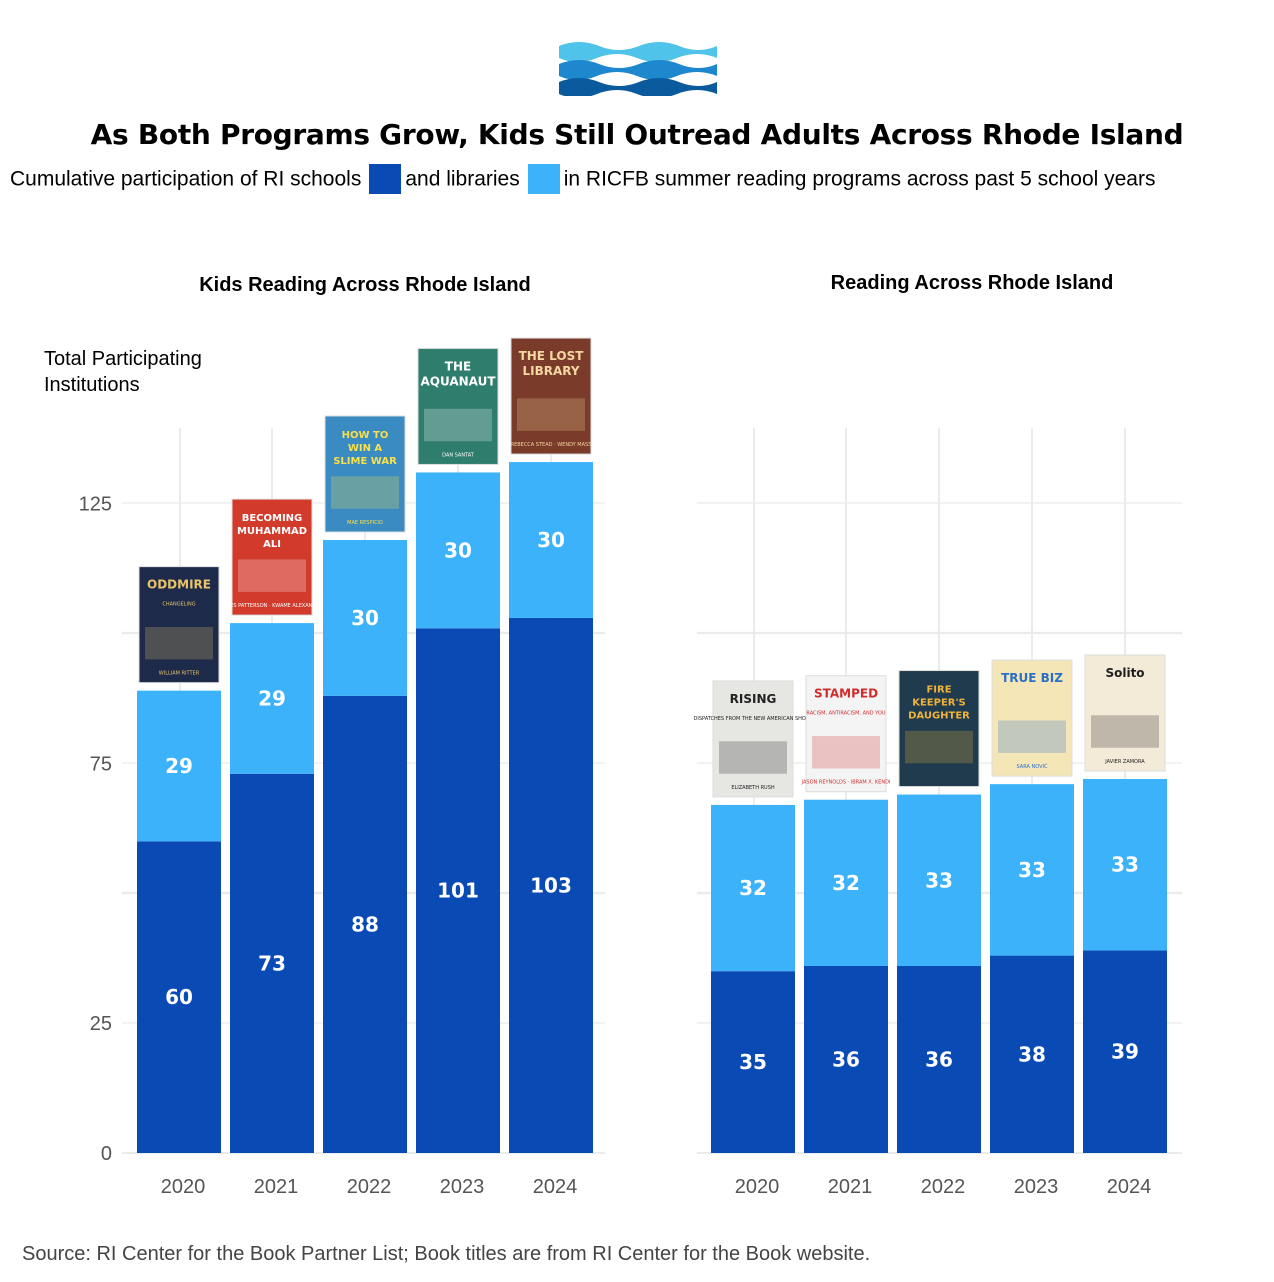 This screenshot has width=1274, height=1282. I want to click on book-title: WIN A, so click(365, 448).